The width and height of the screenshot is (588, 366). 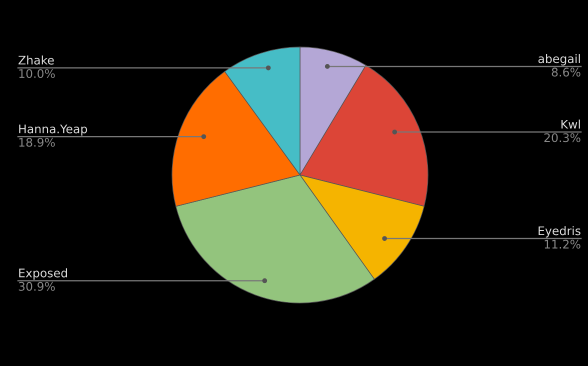 I want to click on data-label: 11.2%, so click(x=562, y=244).